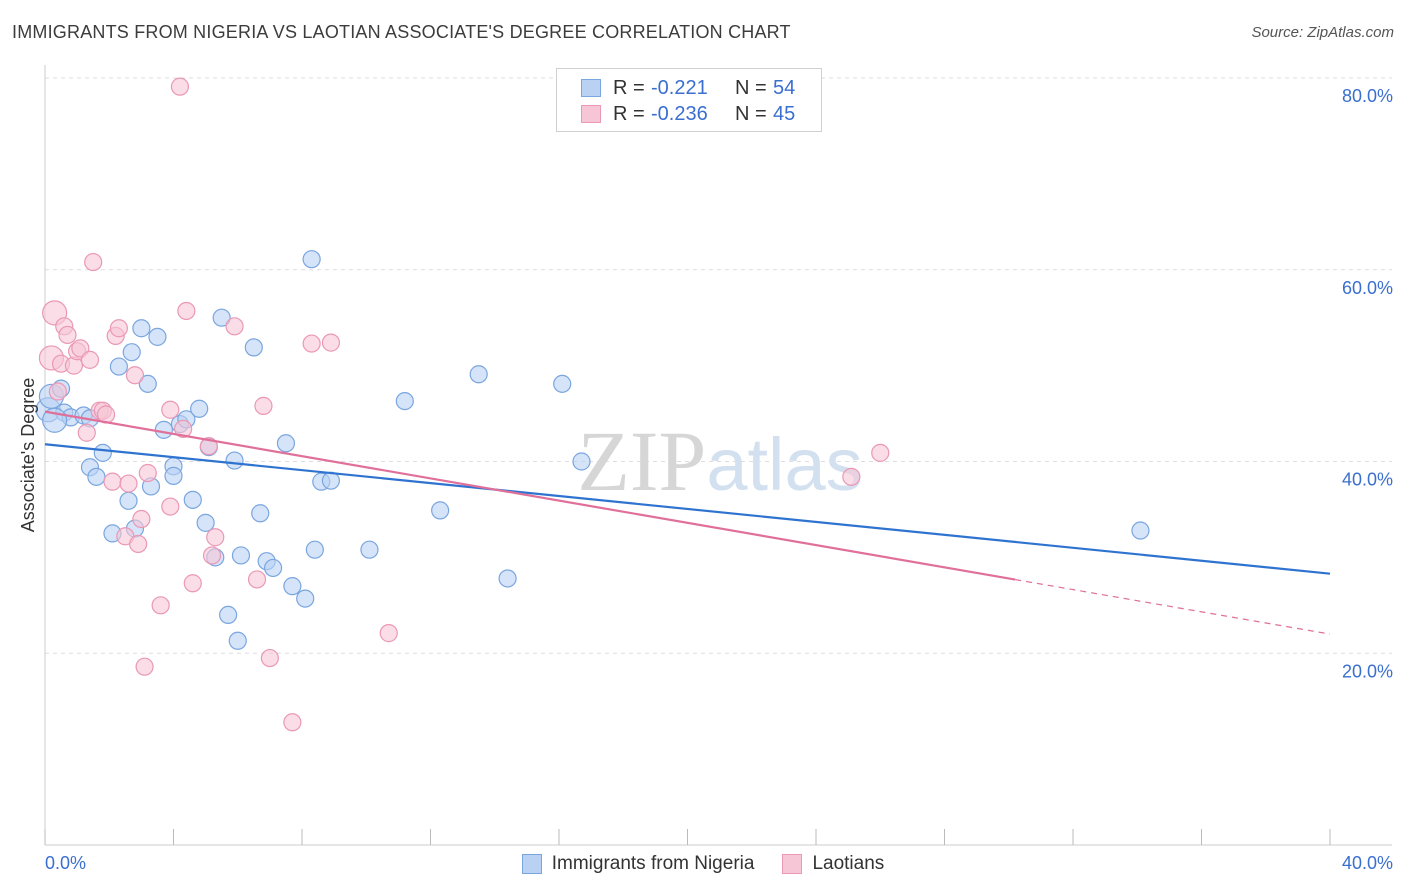  I want to click on legend-item-nigeria: Immigrants from Nigeria, so click(638, 864).